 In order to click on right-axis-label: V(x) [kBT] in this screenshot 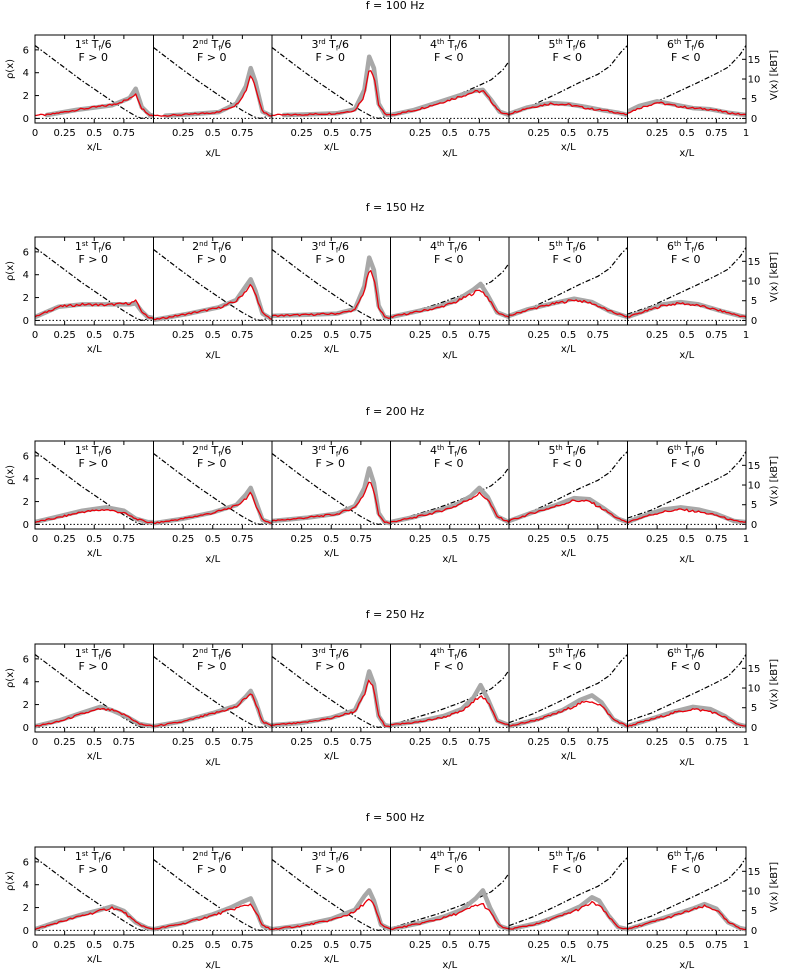, I will do `click(774, 277)`.